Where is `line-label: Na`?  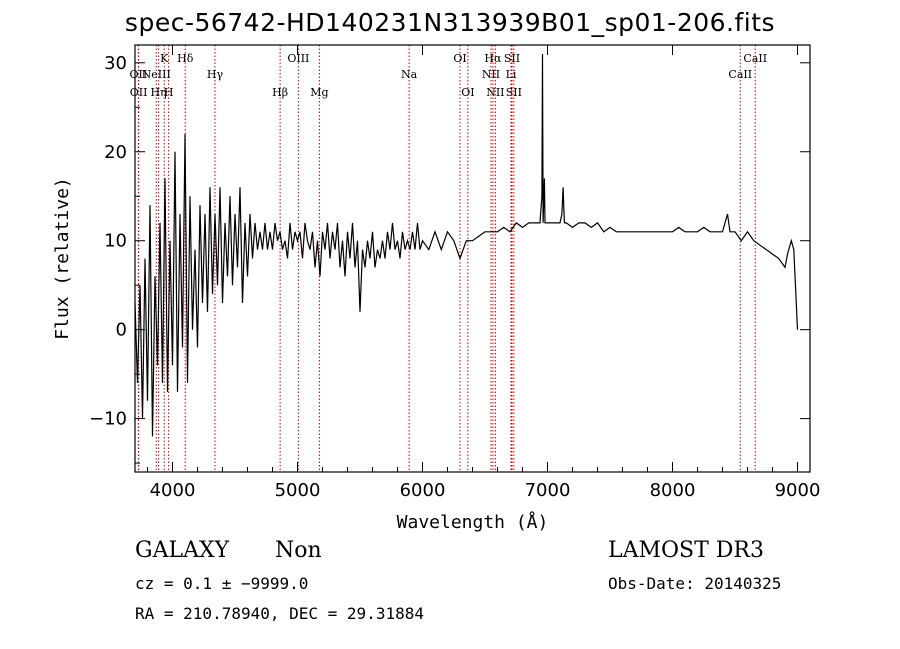
line-label: Na is located at coordinates (409, 74).